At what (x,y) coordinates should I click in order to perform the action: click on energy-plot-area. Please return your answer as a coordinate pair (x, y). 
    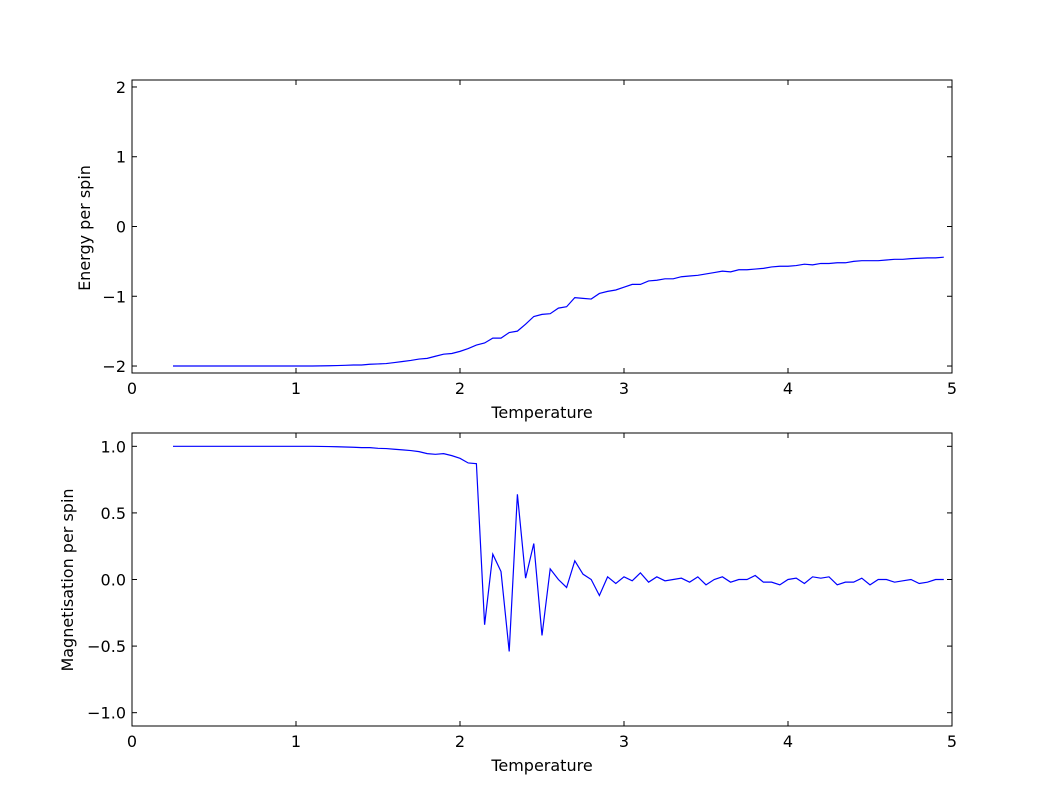
    Looking at the image, I should click on (558, 311).